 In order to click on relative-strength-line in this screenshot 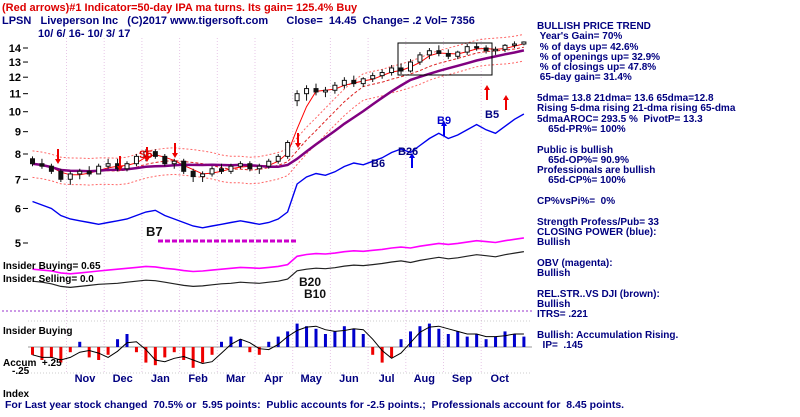, I will do `click(278, 270)`.